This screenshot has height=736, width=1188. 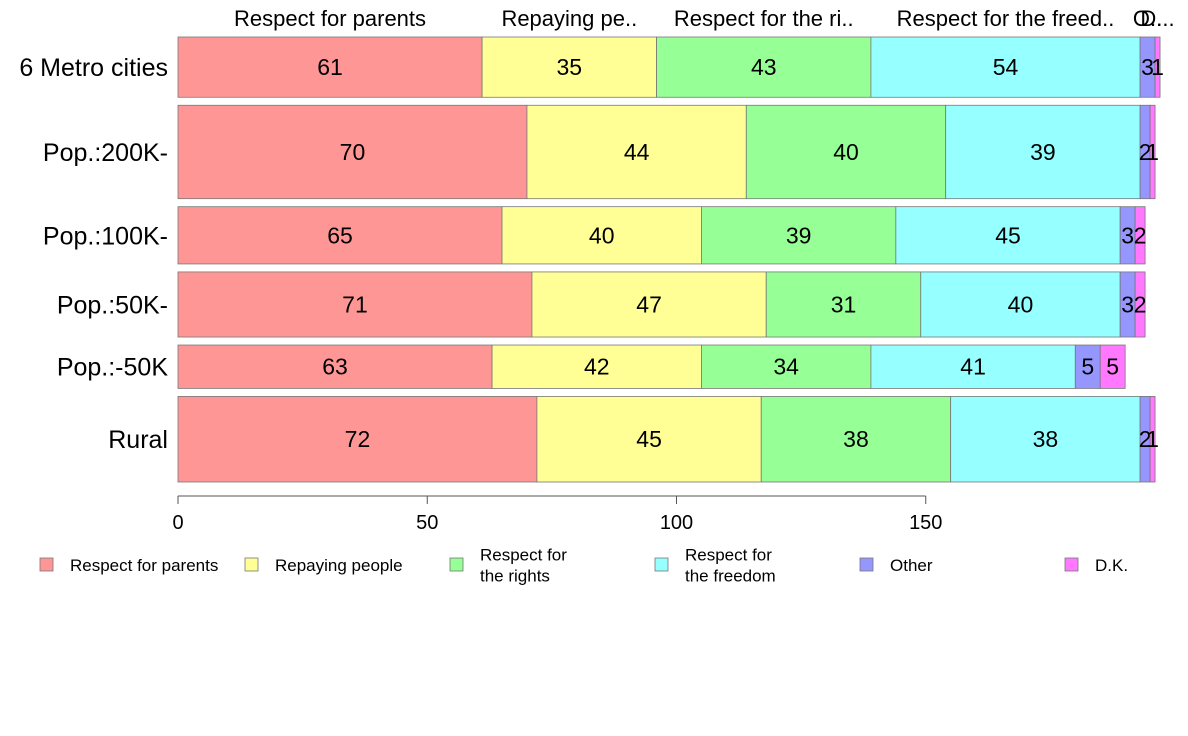 What do you see at coordinates (427, 523) in the screenshot?
I see `x-tick-label: 50` at bounding box center [427, 523].